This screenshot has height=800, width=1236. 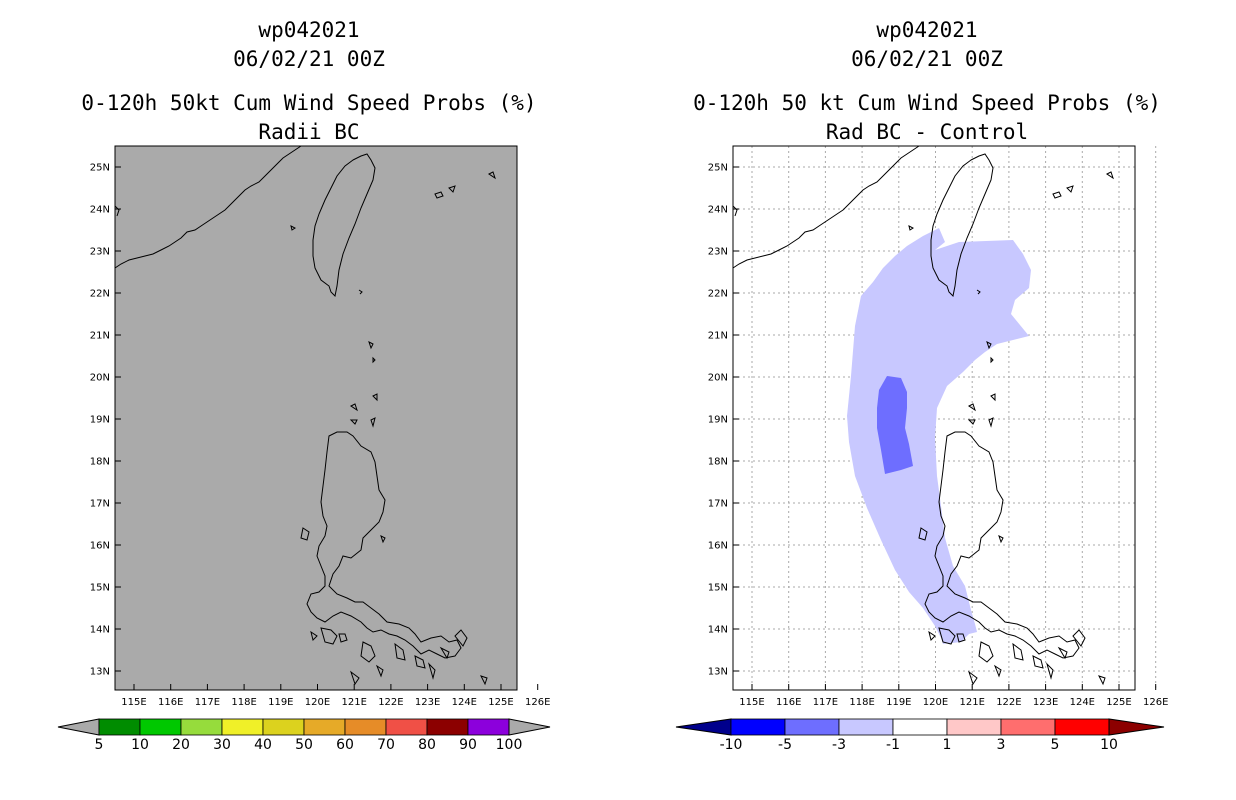 What do you see at coordinates (927, 59) in the screenshot?
I see `right-datetime: 06/02/21 00Z` at bounding box center [927, 59].